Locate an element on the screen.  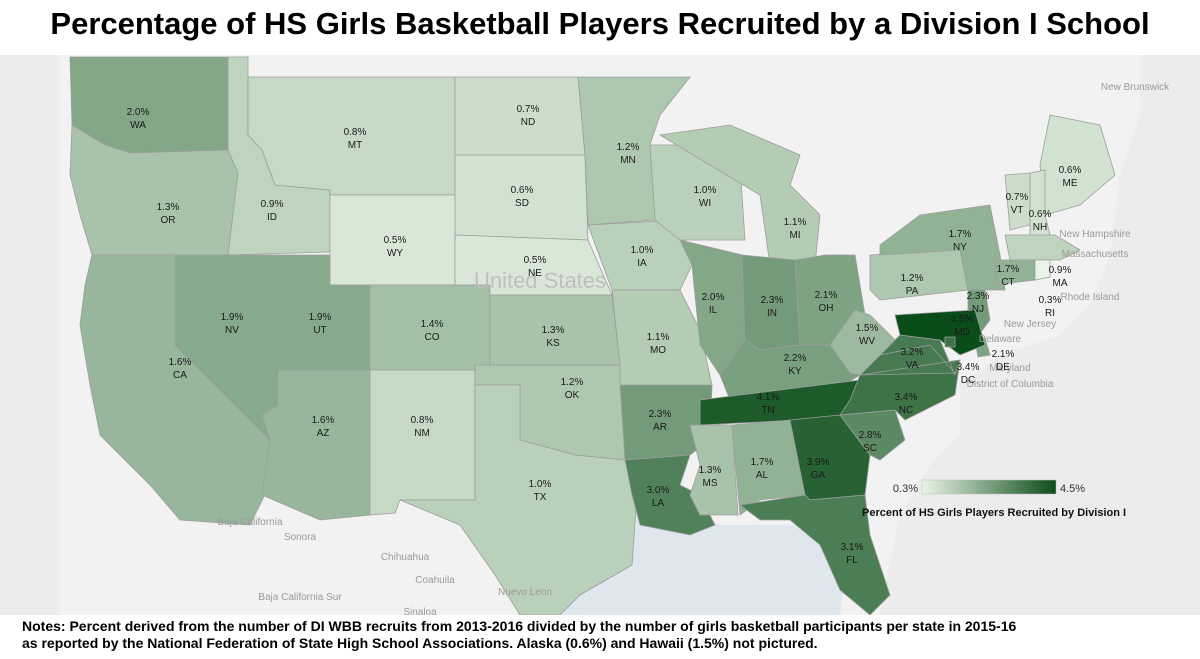
state-al is located at coordinates (768, 467).